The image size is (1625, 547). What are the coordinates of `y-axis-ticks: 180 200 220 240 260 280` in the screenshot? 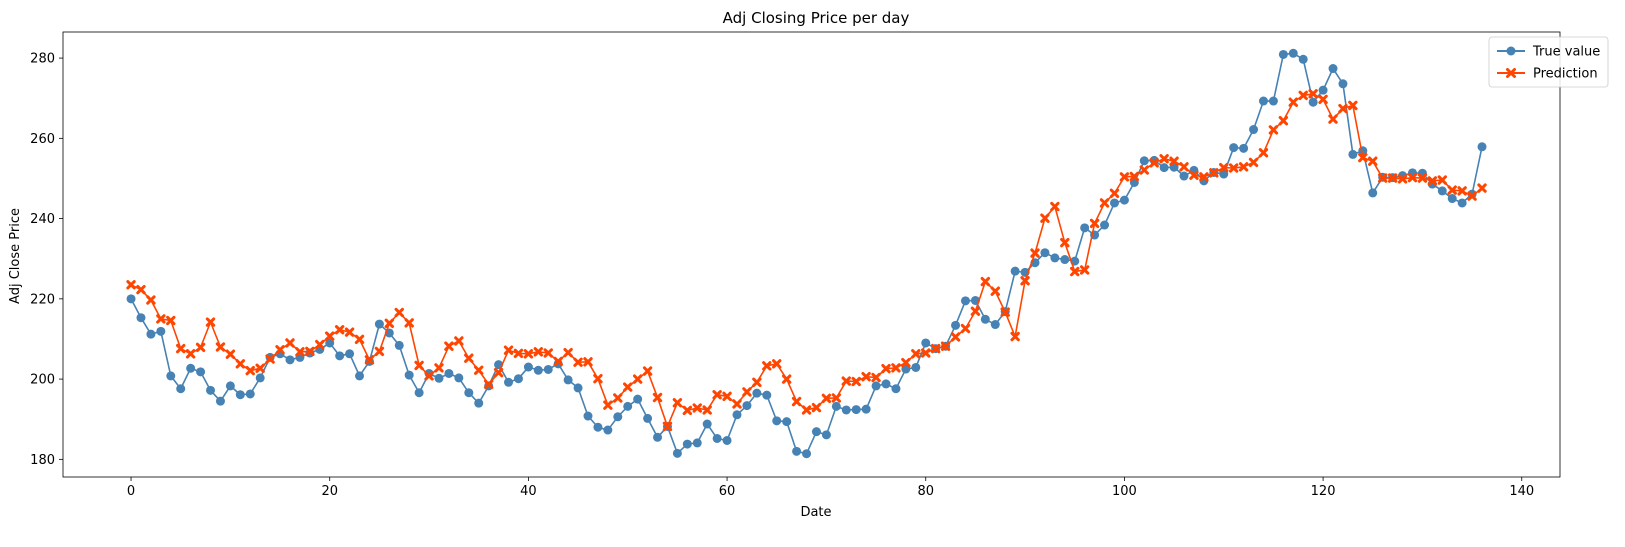 It's located at (46, 260).